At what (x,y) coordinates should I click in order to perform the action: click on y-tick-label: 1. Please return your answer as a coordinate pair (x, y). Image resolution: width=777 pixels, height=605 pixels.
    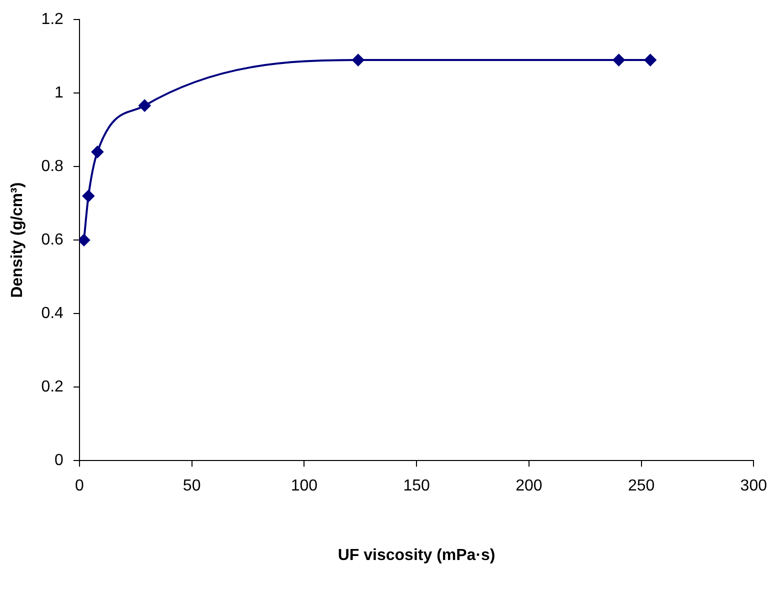
    Looking at the image, I should click on (59, 93).